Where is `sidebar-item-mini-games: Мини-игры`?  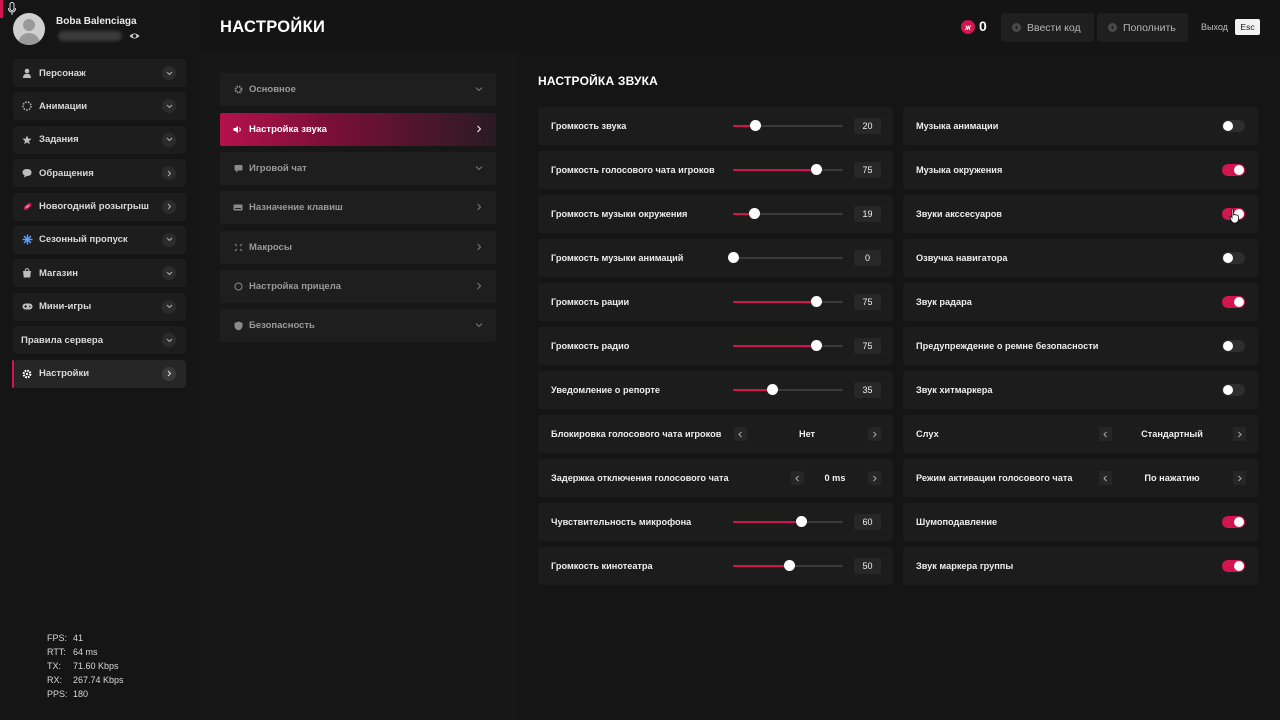
sidebar-item-mini-games: Мини-игры is located at coordinates (99, 306).